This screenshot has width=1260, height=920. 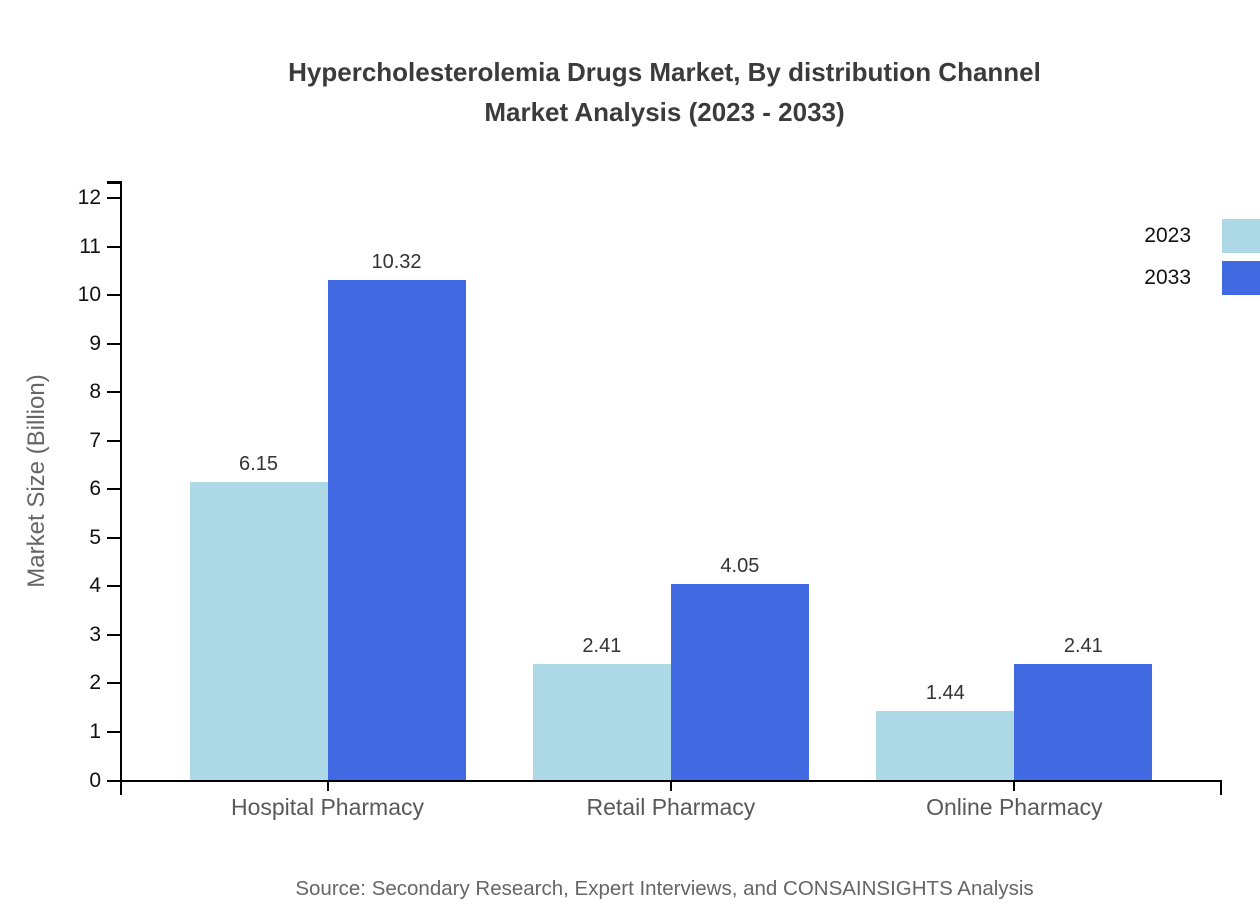 I want to click on chart-title-line2: Market Analysis (2023 - 2033), so click(x=664, y=112).